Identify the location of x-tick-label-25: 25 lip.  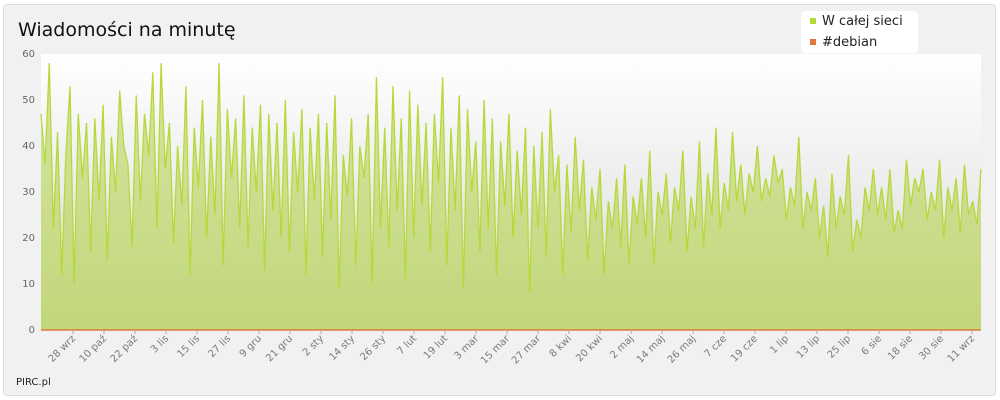
(839, 346).